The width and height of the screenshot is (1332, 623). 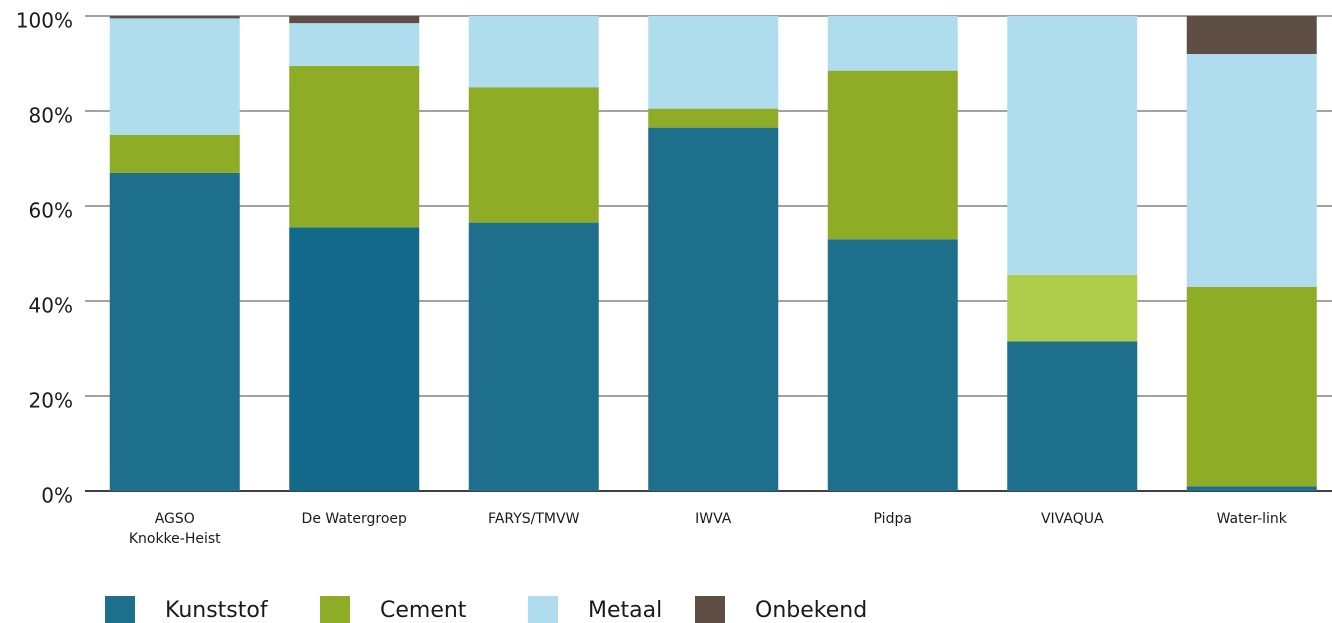 I want to click on x-tick-label: FARYS/TMVW, so click(x=534, y=519).